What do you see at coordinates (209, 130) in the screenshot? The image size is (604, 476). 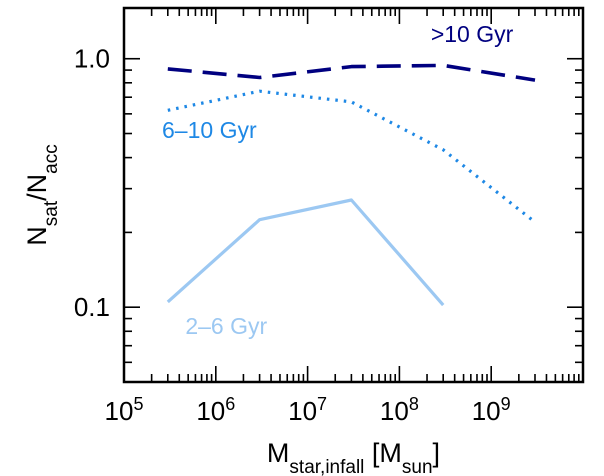 I see `series-label-6-10-gyr: 6–10 Gyr` at bounding box center [209, 130].